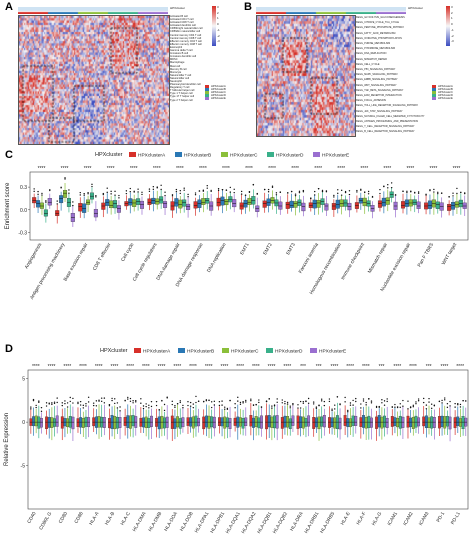 The height and width of the screenshot is (555, 474). What do you see at coordinates (452, 29) in the screenshot?
I see `heatmap-row-label: -1` at bounding box center [452, 29].